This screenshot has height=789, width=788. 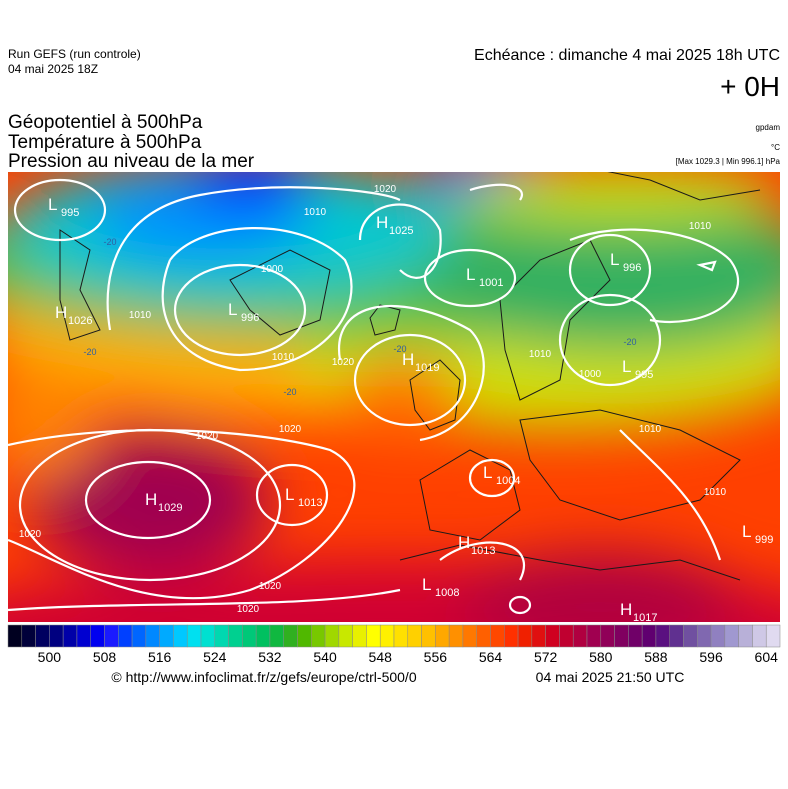 What do you see at coordinates (601, 657) in the screenshot?
I see `colorbar-tick-label: 580` at bounding box center [601, 657].